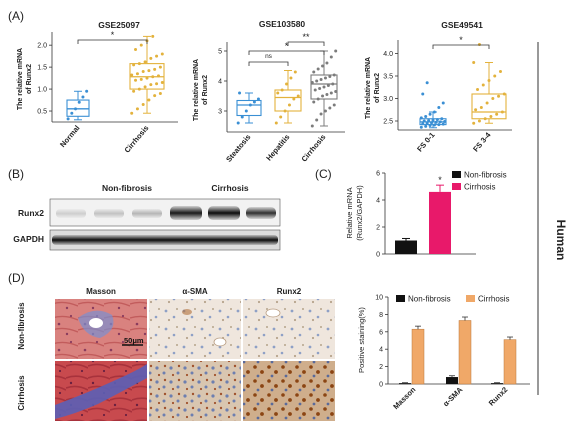 The height and width of the screenshot is (434, 580). I want to click on x-category-label: α-SMA, so click(453, 397).